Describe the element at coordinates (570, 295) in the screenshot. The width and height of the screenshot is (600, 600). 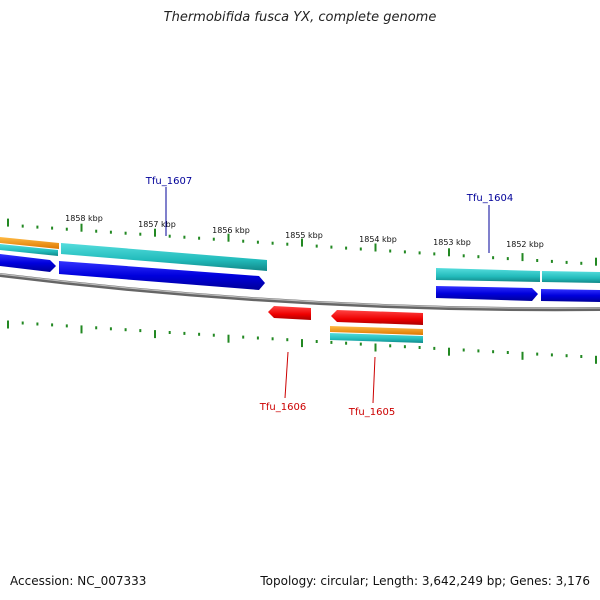
I see `forward-cds-right` at that location.